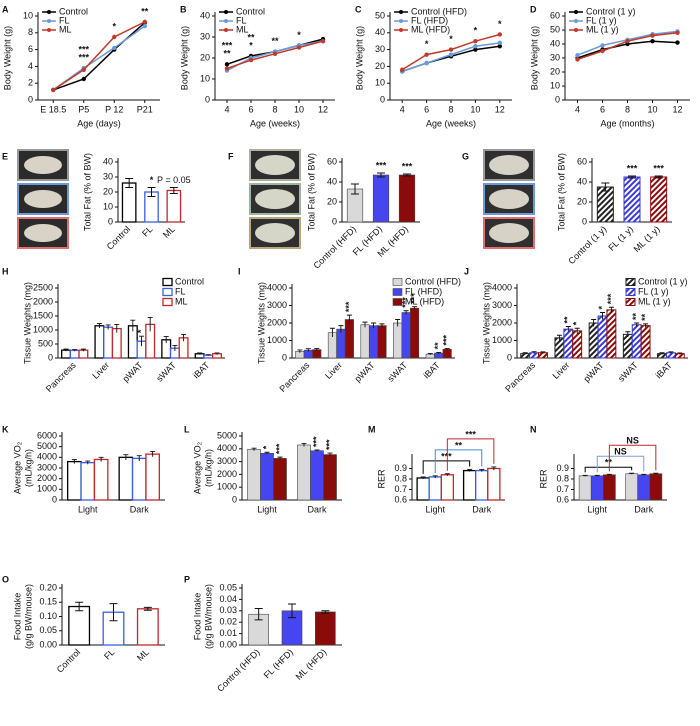 This screenshot has height=726, width=700. Describe the element at coordinates (228, 633) in the screenshot. I see `y-tick-label: 0.01` at that location.